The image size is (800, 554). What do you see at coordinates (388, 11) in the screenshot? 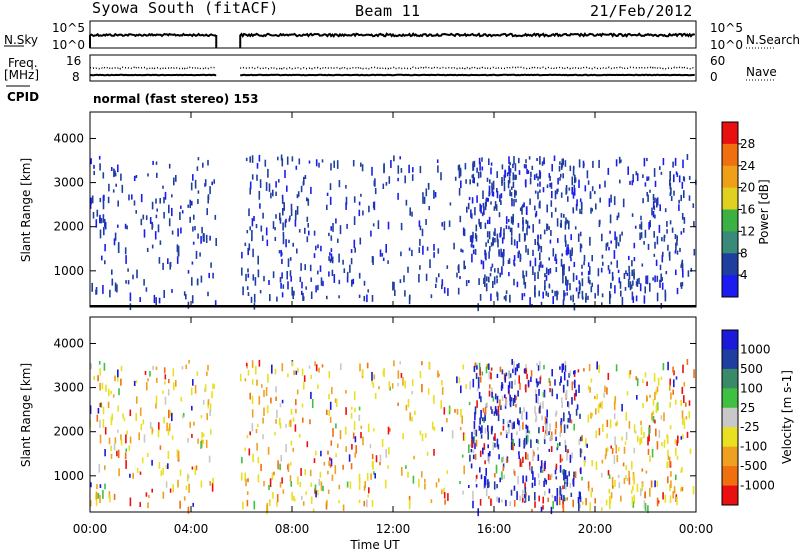
I see `beam-title: Beam 11` at bounding box center [388, 11].